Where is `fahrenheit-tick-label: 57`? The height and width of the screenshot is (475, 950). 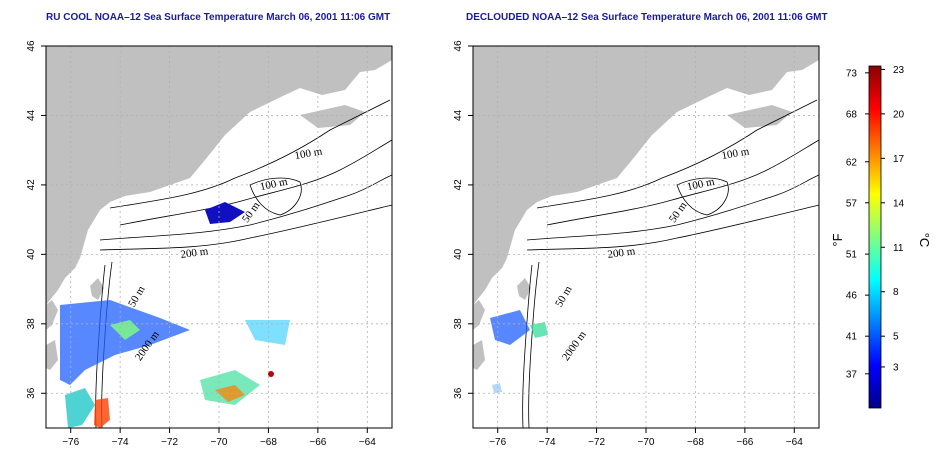 fahrenheit-tick-label: 57 is located at coordinates (852, 203).